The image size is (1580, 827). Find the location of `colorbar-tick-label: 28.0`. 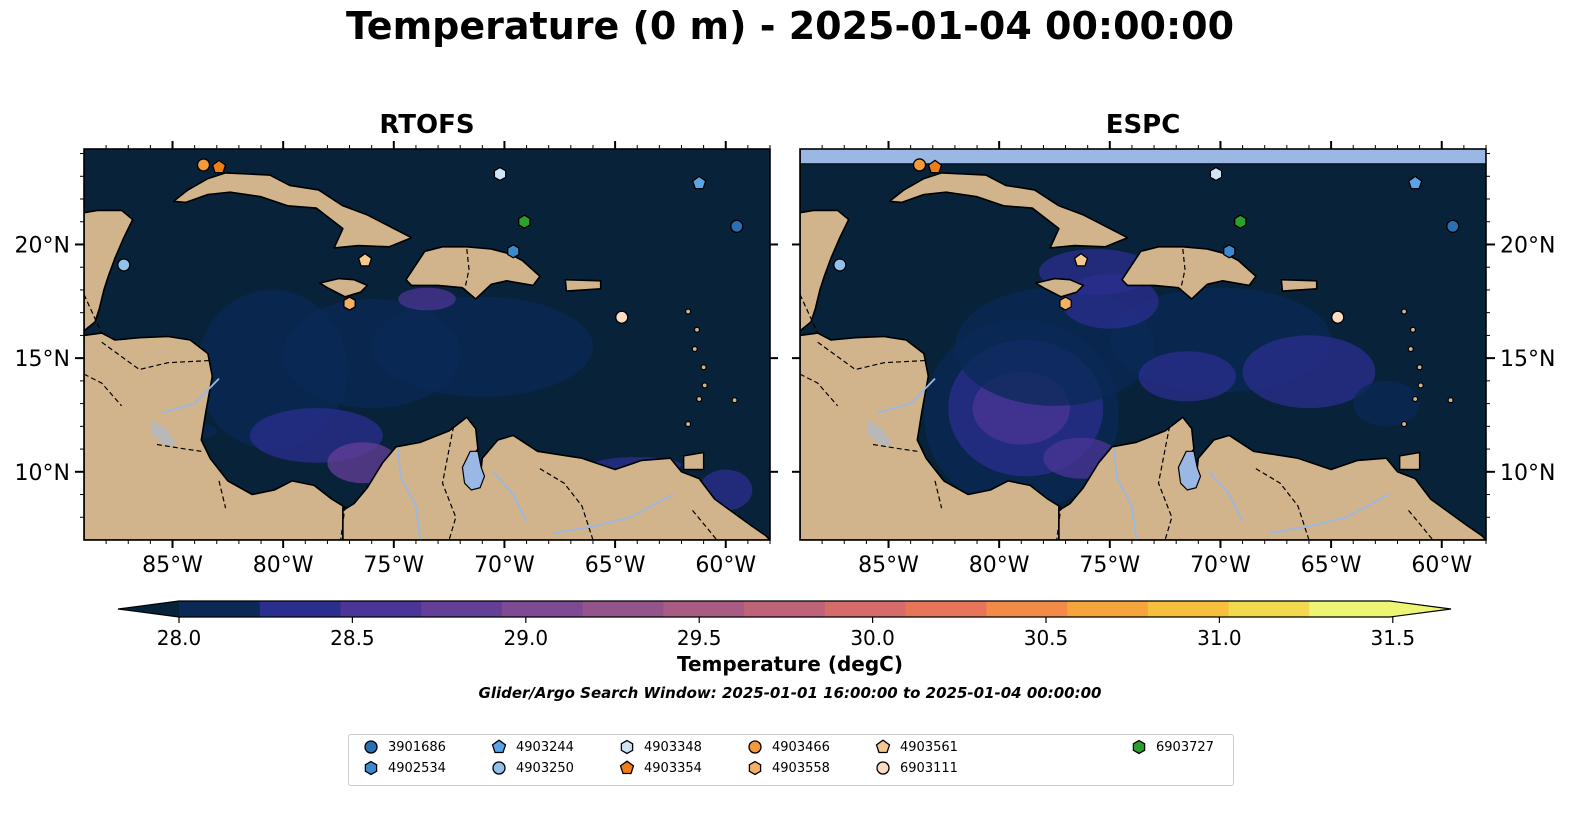

colorbar-tick-label: 28.0 is located at coordinates (179, 638).